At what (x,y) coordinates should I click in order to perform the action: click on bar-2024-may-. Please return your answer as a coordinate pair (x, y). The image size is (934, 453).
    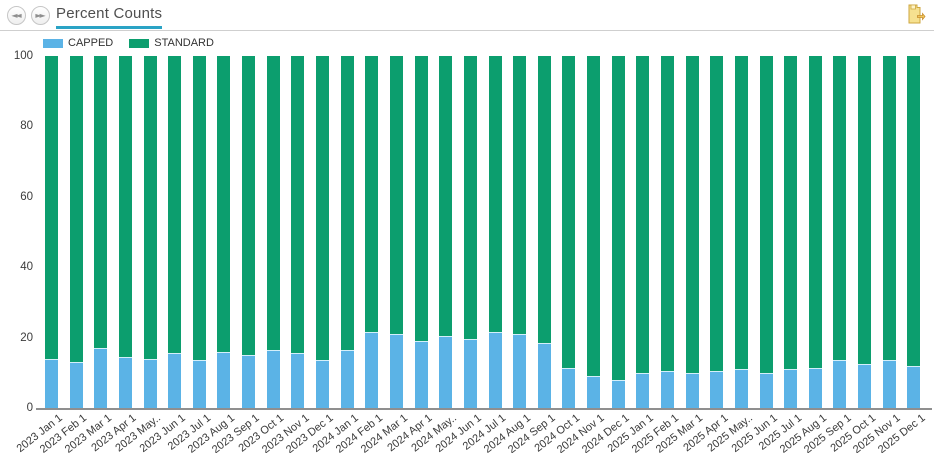
    Looking at the image, I should click on (446, 232).